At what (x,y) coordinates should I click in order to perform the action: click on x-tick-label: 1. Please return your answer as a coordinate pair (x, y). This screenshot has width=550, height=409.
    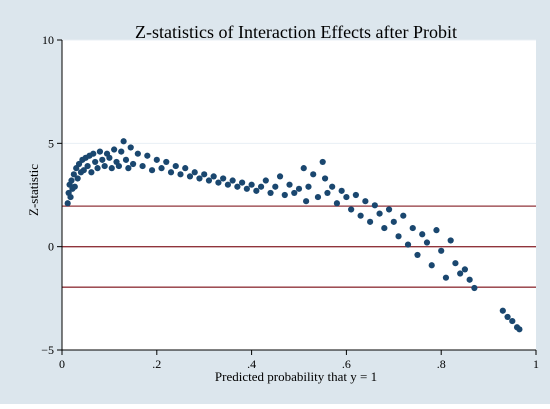
    Looking at the image, I should click on (536, 364).